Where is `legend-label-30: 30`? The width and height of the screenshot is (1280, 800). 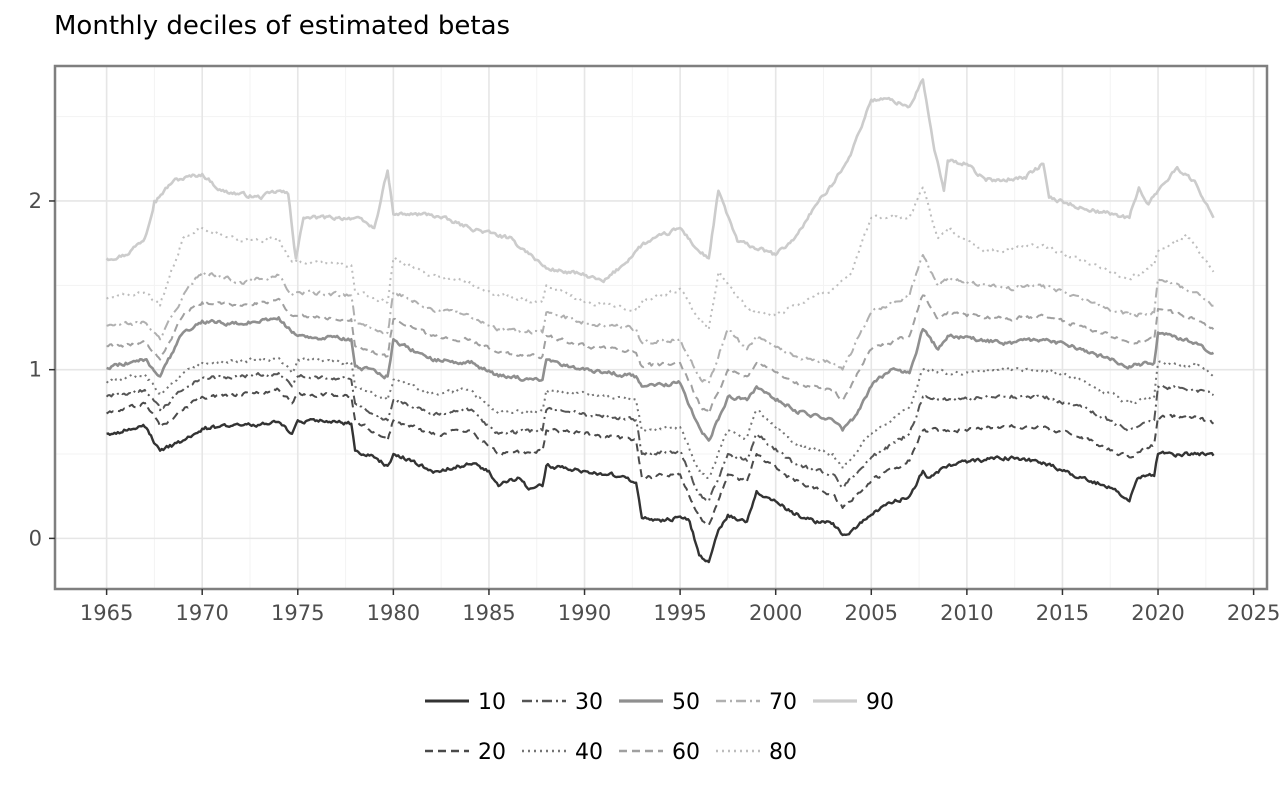 legend-label-30: 30 is located at coordinates (589, 702).